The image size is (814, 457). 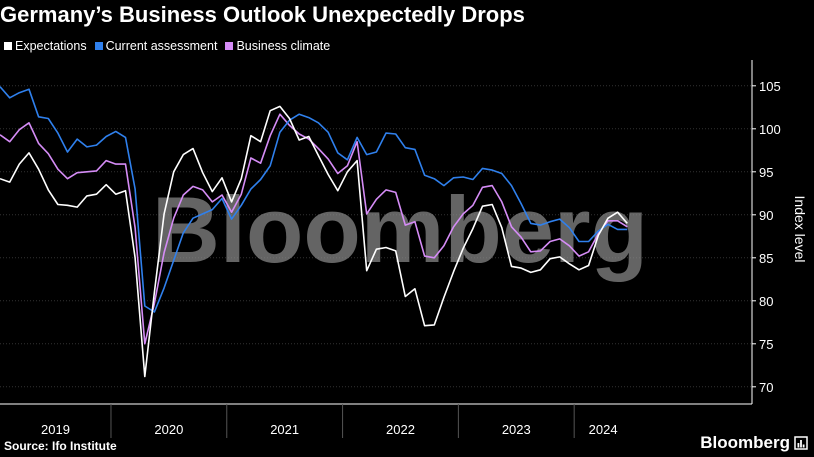 I want to click on x-tick-label-2021: 2021, so click(x=284, y=429).